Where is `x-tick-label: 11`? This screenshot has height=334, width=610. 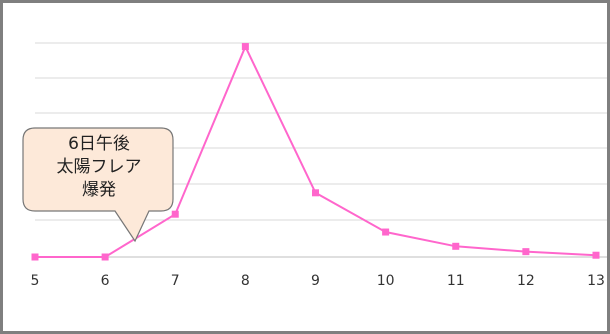
x-tick-label: 11 is located at coordinates (456, 281).